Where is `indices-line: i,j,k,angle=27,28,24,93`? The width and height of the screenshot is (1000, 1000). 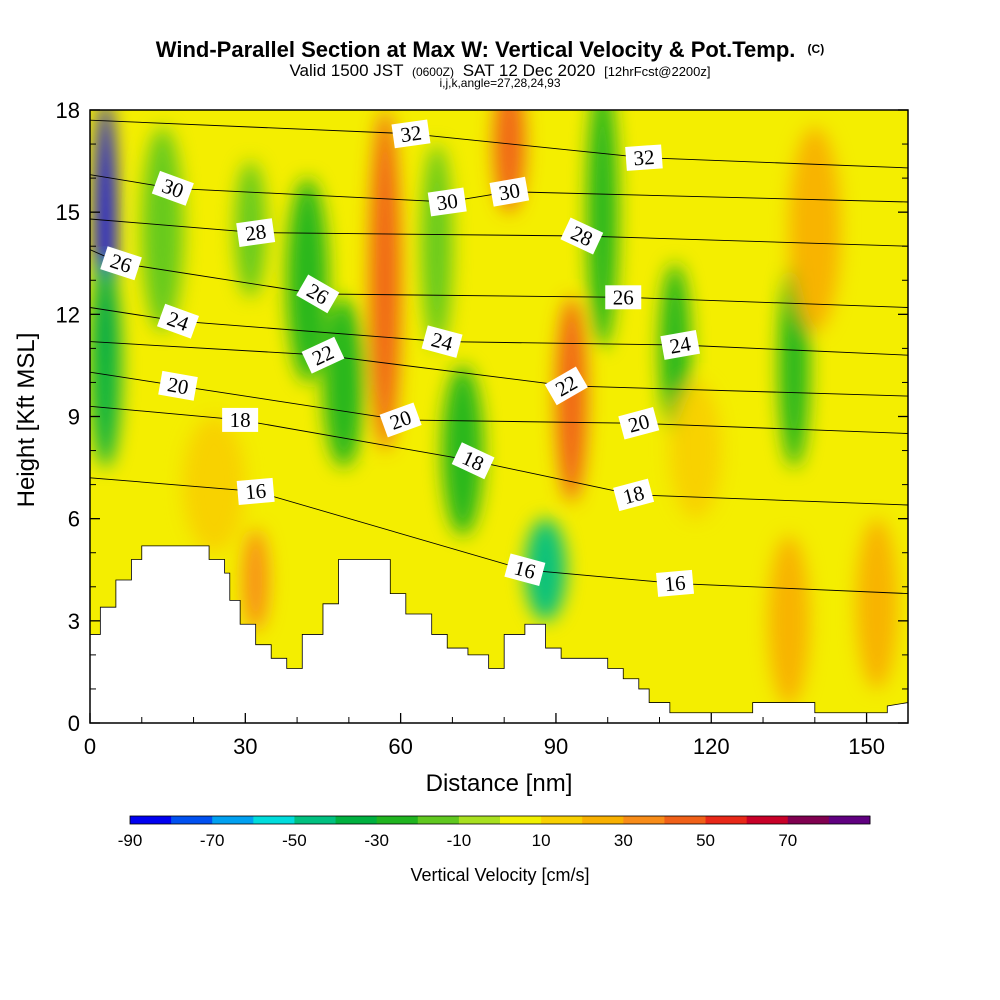 indices-line: i,j,k,angle=27,28,24,93 is located at coordinates (499, 83).